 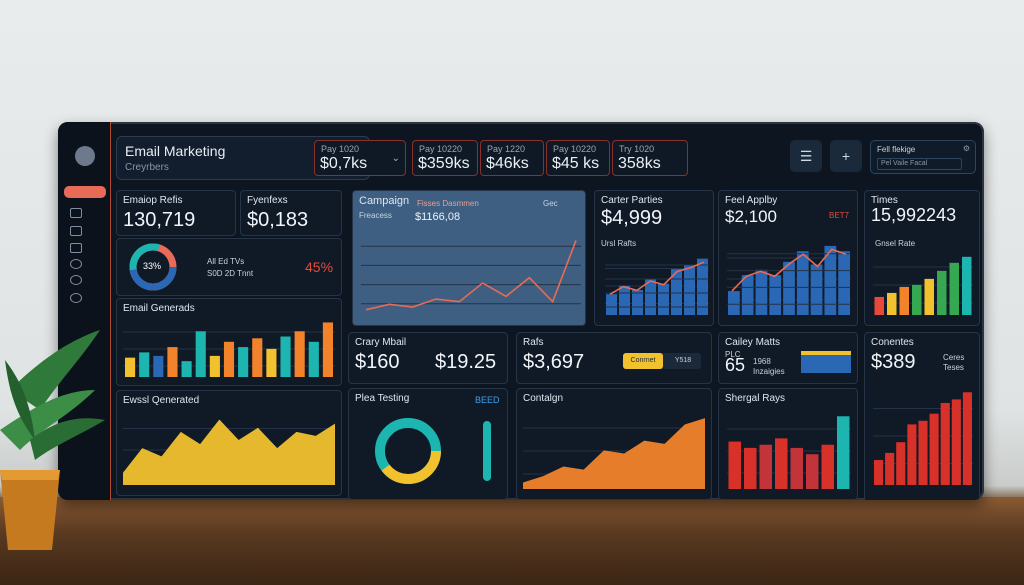 I want to click on status-badge: BET7, so click(x=839, y=215).